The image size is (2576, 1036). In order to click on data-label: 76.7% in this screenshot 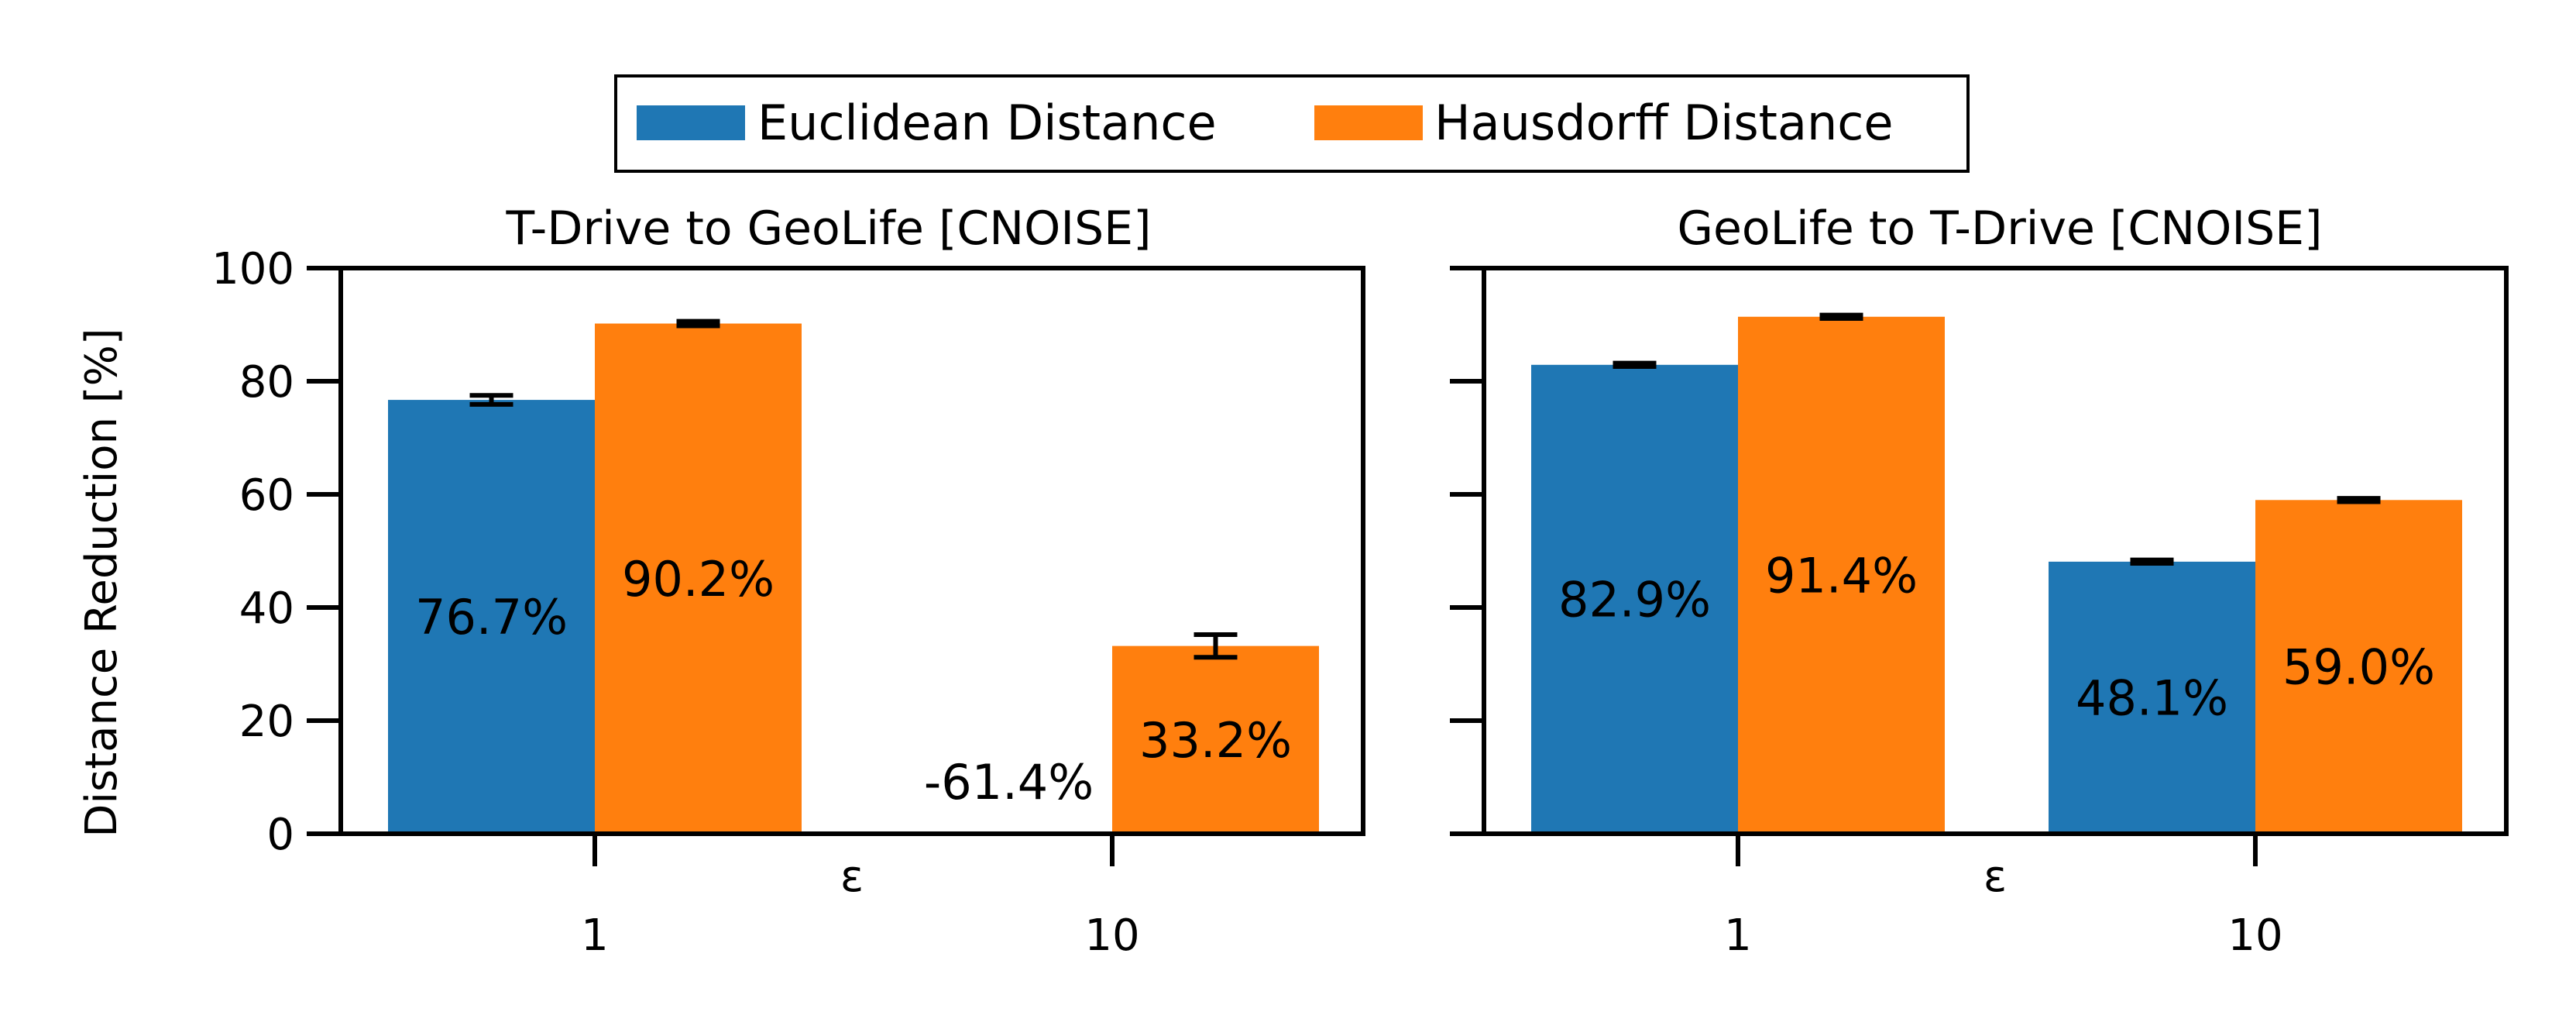, I will do `click(491, 617)`.